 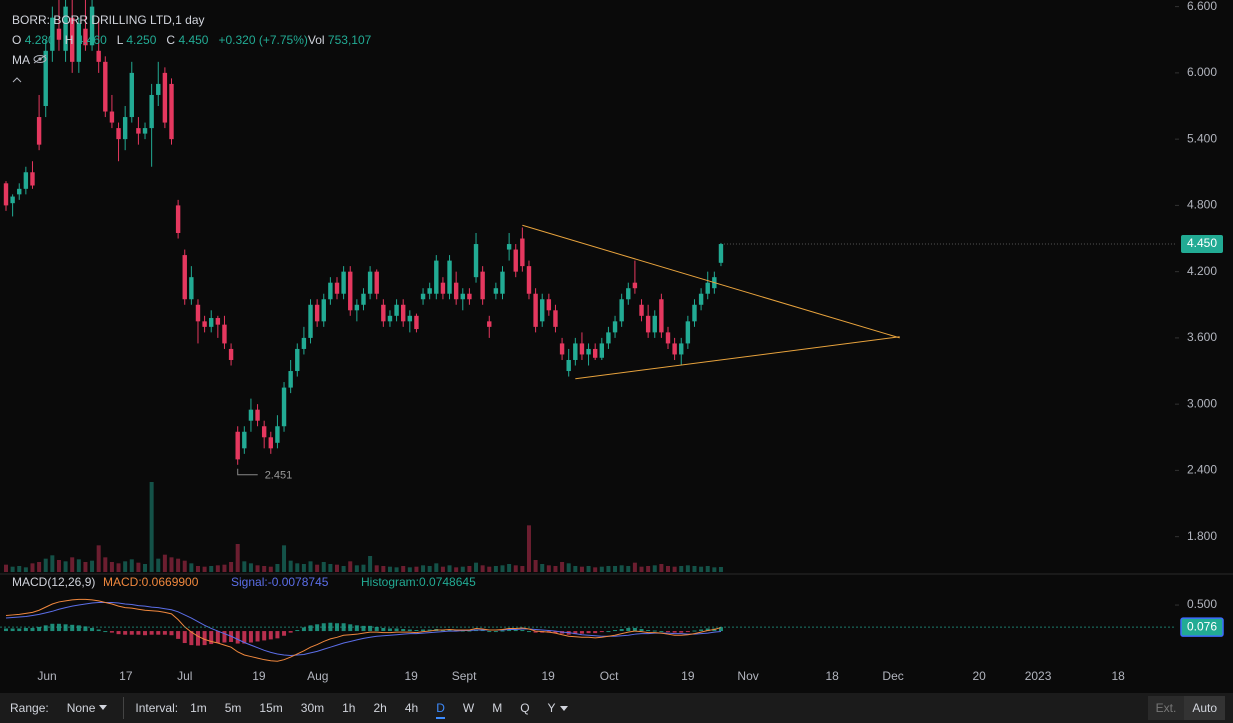 I want to click on interval-button: 1h, so click(x=349, y=708).